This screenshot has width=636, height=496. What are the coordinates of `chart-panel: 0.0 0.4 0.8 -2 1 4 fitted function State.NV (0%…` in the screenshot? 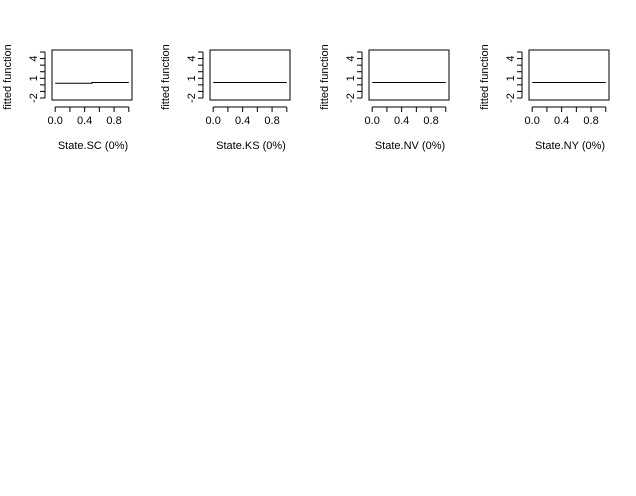 It's located at (384, 98).